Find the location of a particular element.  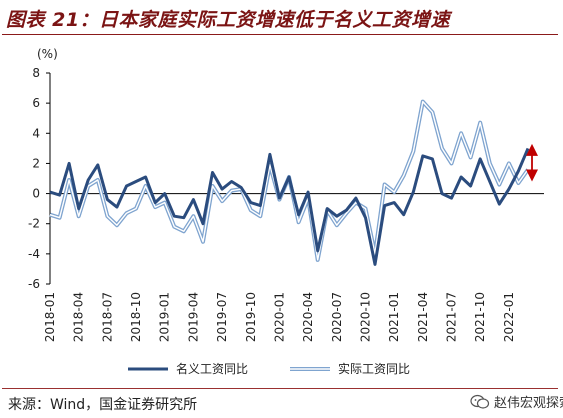

legend: 名义工资同比 实际工资同比 is located at coordinates (269, 368).